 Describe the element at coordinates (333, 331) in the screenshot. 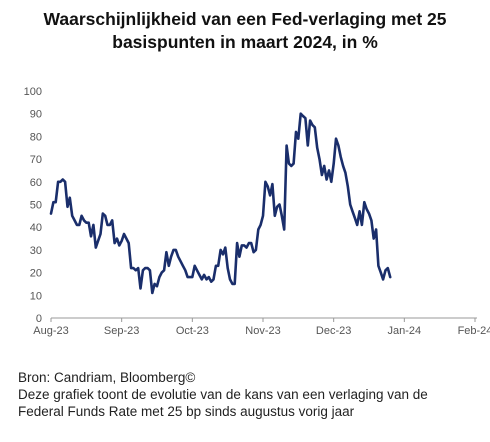

I see `x-tick-label: Dec-23` at that location.